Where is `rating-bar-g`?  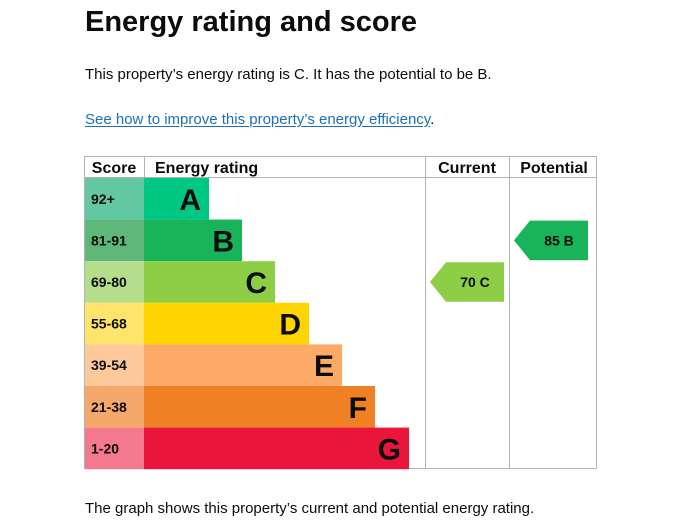 rating-bar-g is located at coordinates (276, 448).